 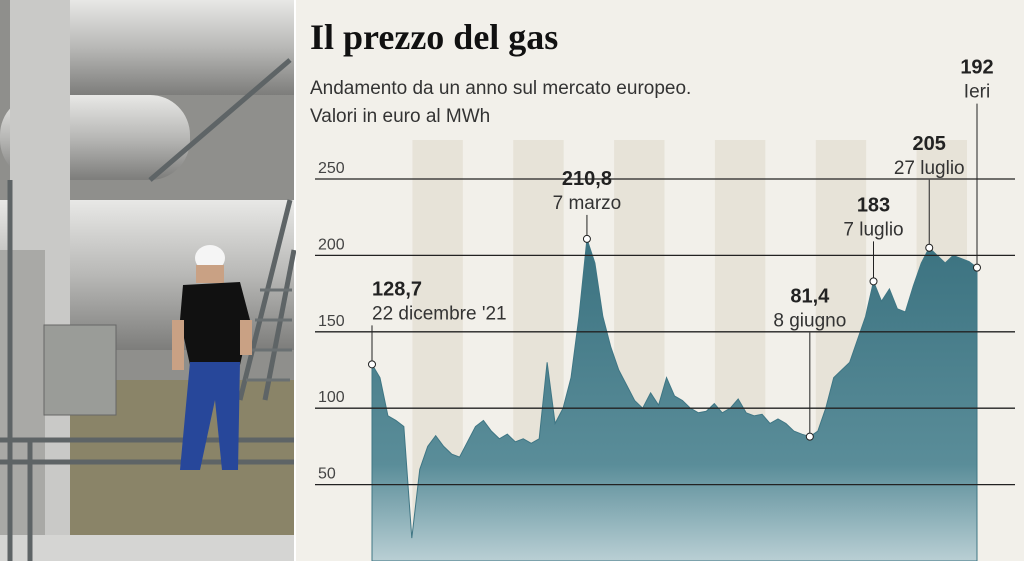 I want to click on annotation-date: 7 luglio, so click(x=873, y=229).